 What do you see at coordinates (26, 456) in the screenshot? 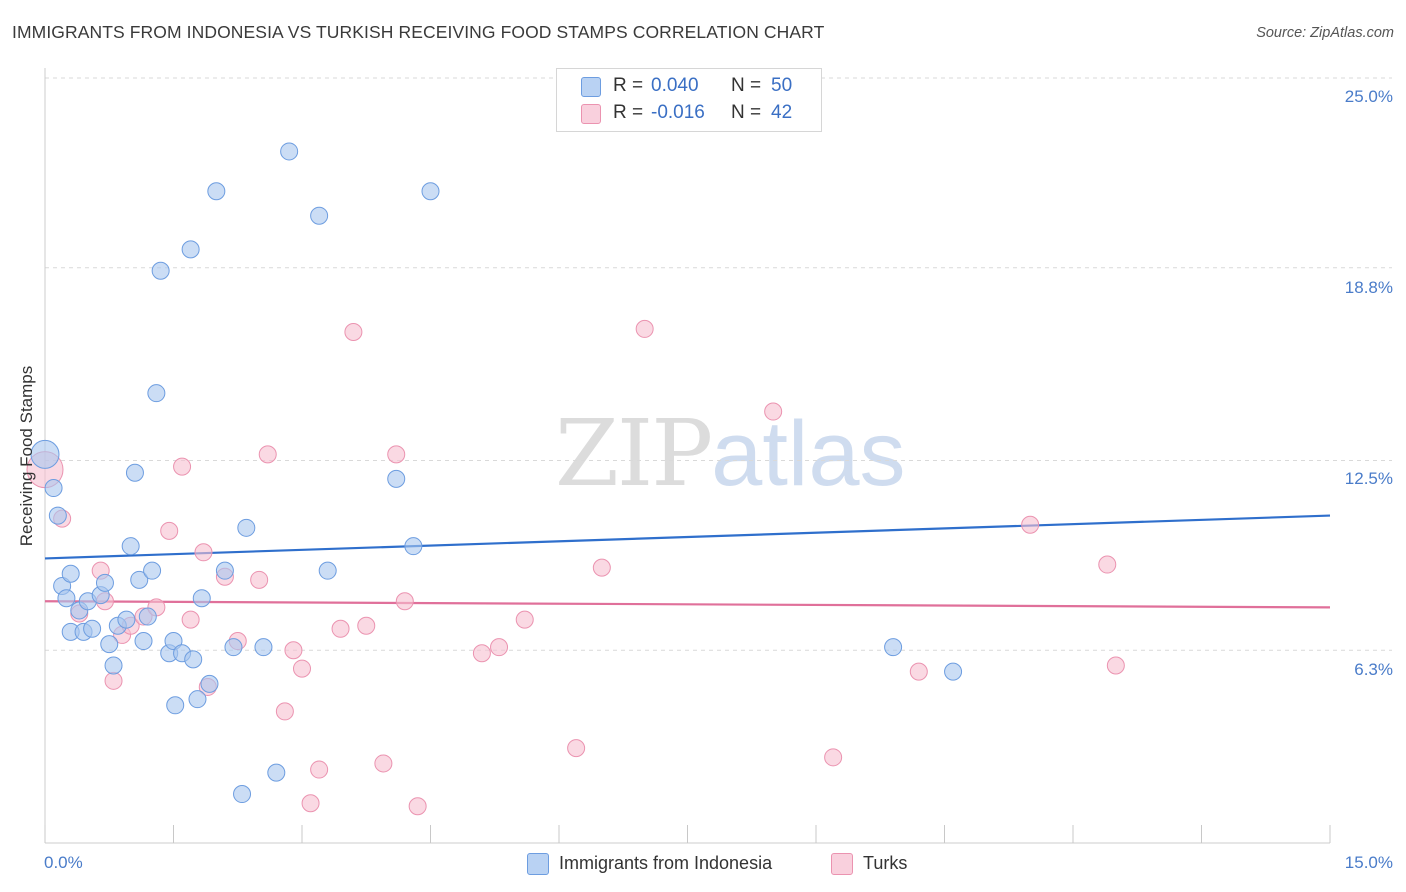
I see `y-axis-label: Receiving Food Stamps` at bounding box center [26, 456].